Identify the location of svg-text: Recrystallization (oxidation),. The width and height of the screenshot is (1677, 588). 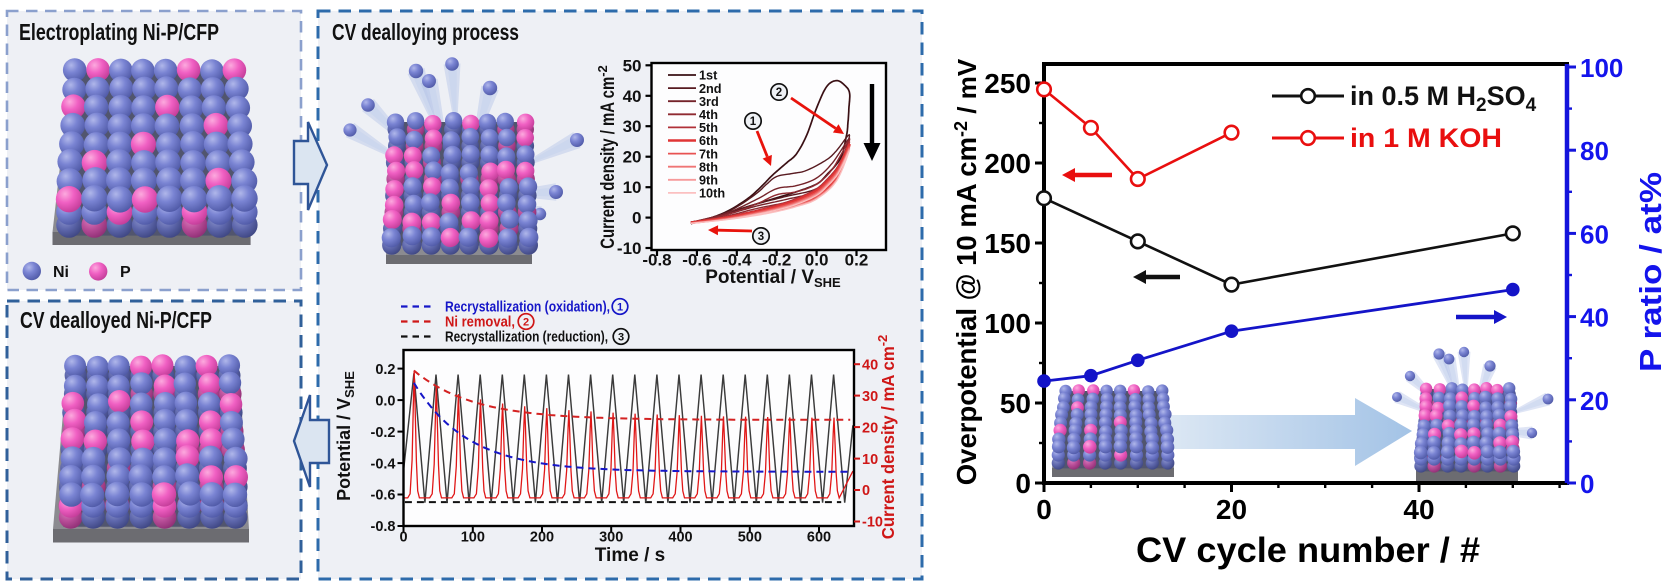
(527, 308).